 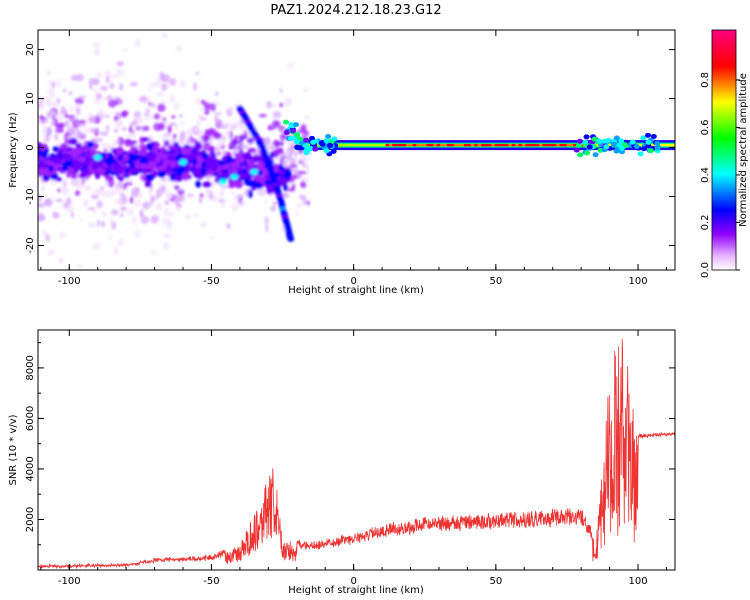 I want to click on y-tick-label: 2000, so click(x=30, y=519).